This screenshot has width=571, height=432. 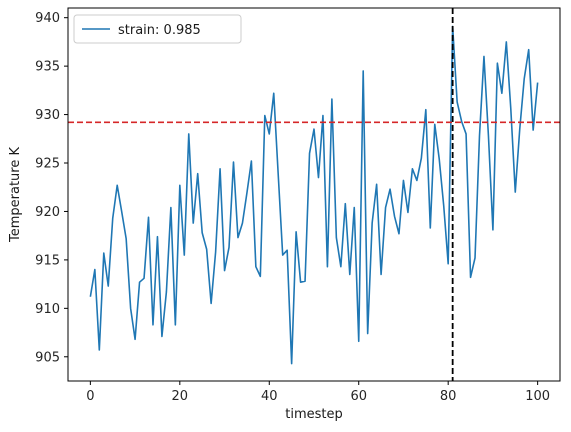 I want to click on x-tick-label: 80, so click(x=448, y=396).